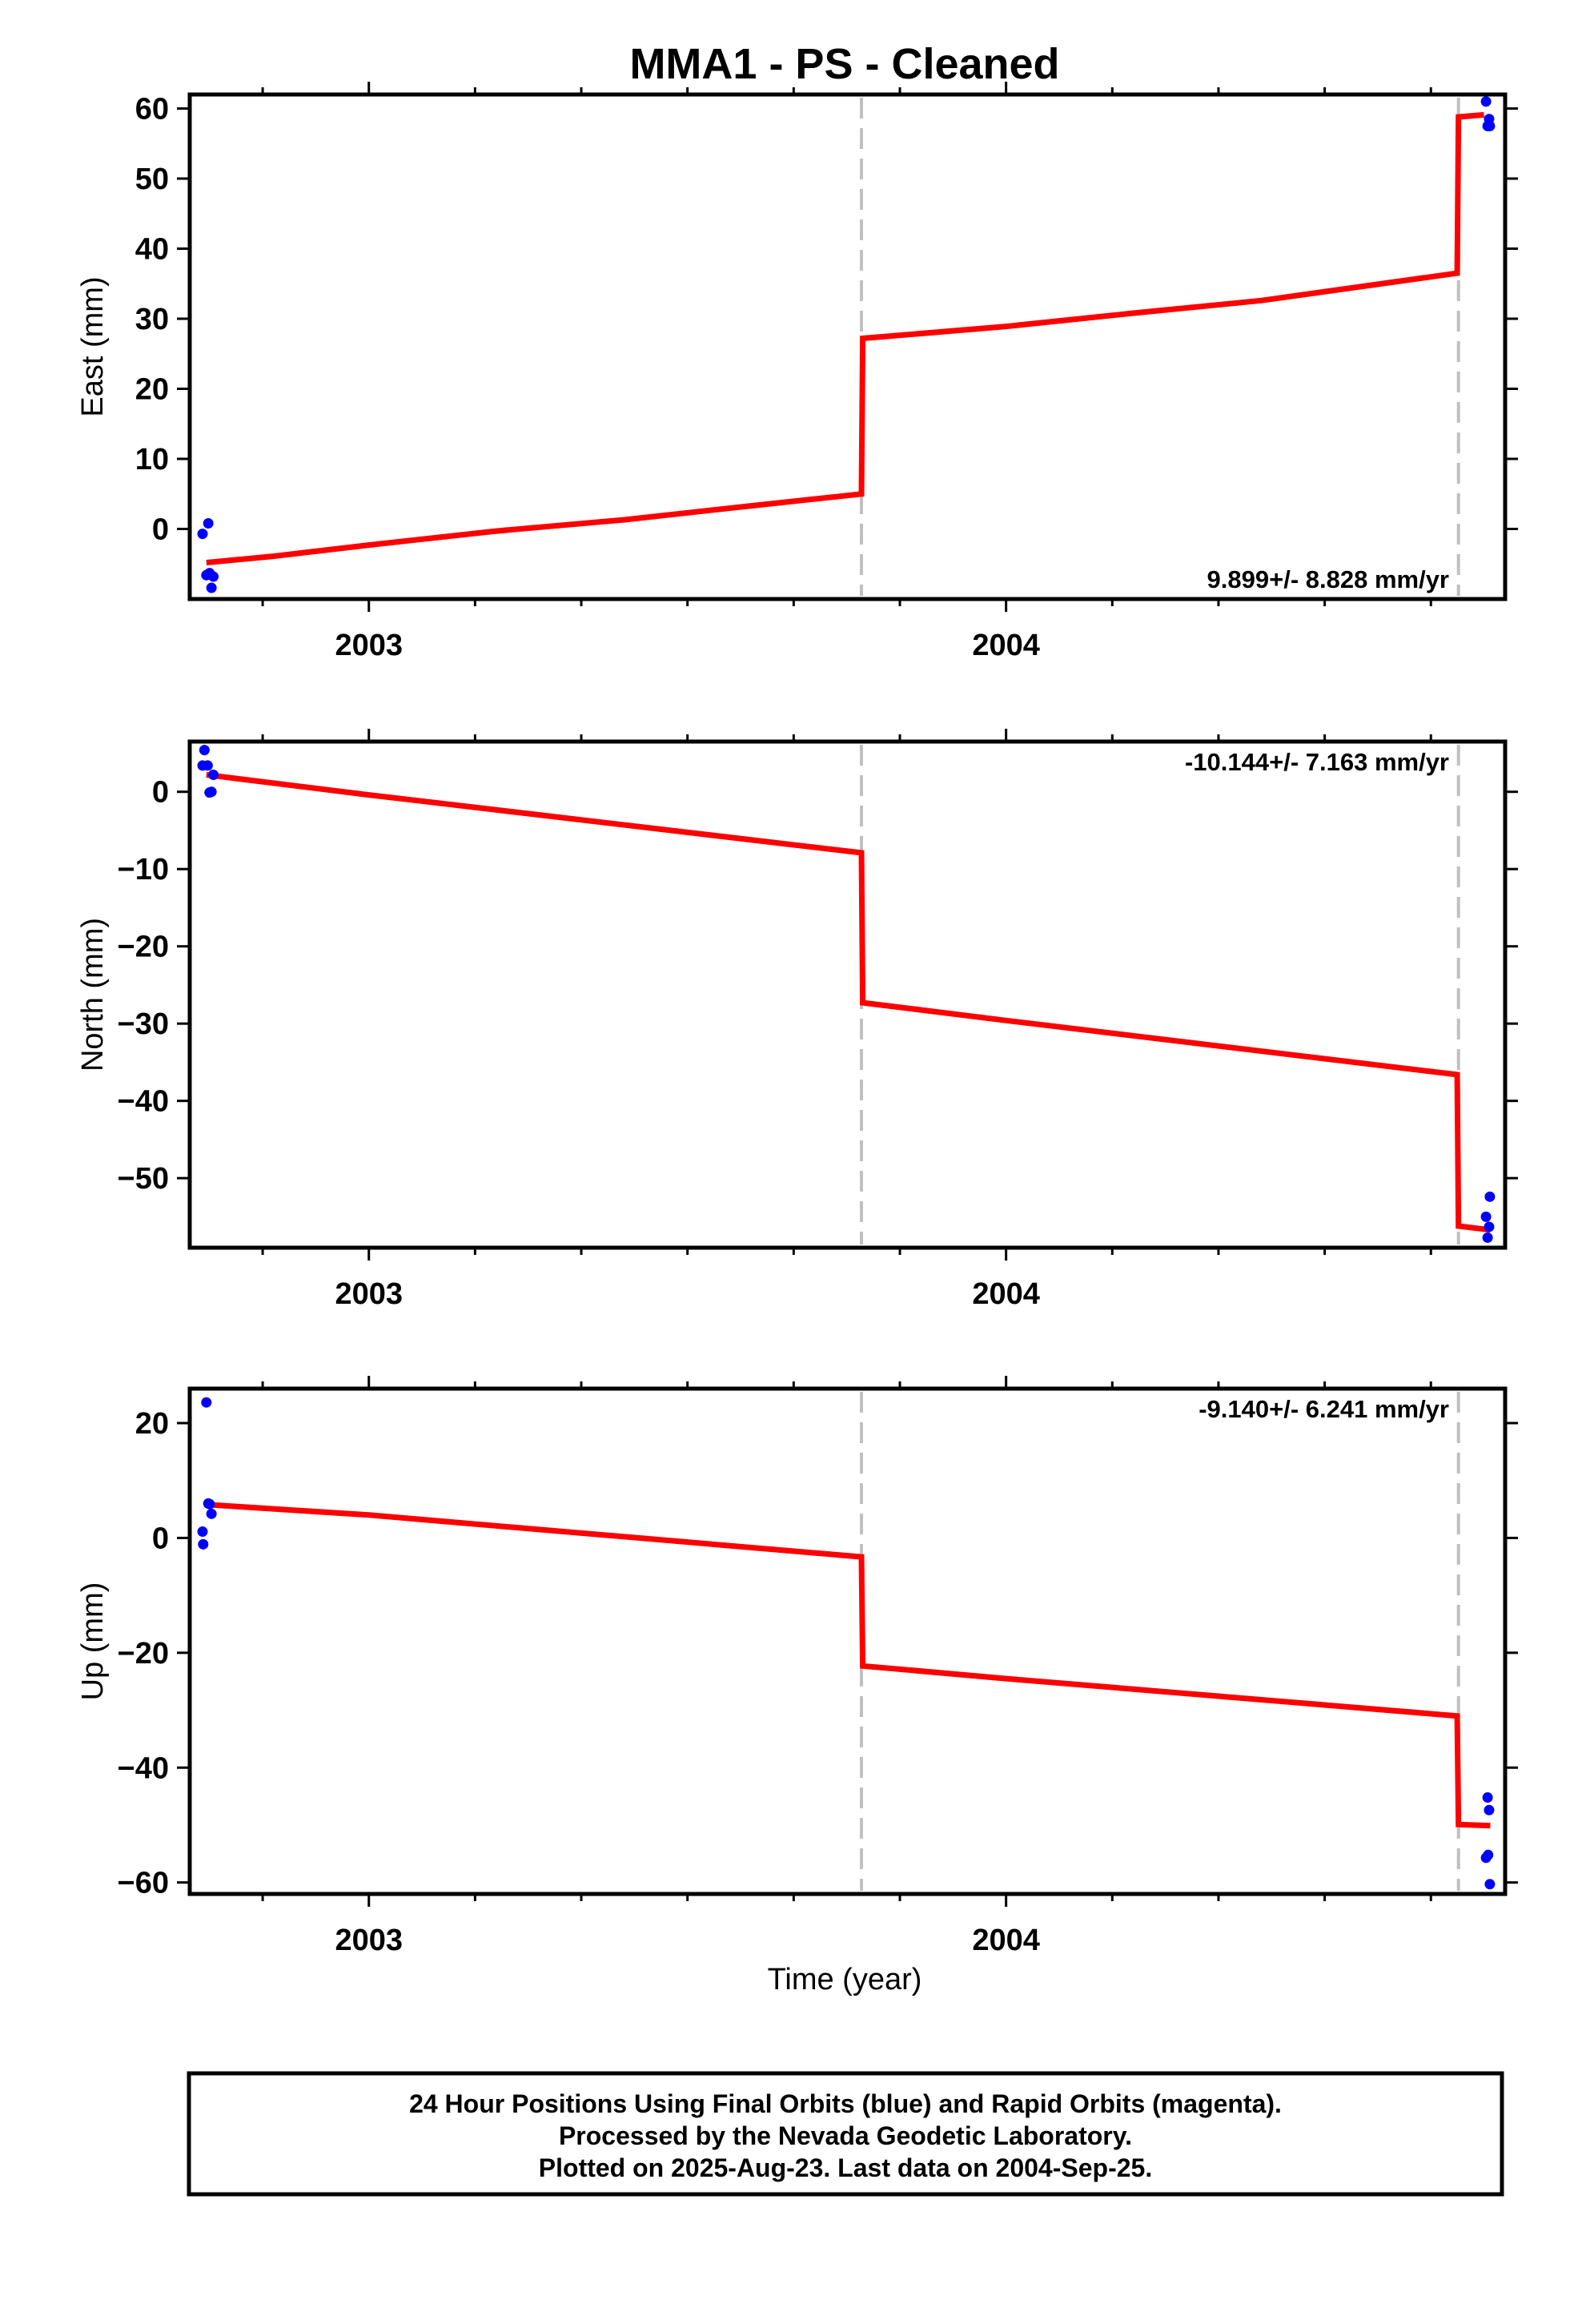 The height and width of the screenshot is (2324, 1582). I want to click on rate-label-east: 9.899+/- 8.828 mm/yr, so click(1328, 579).